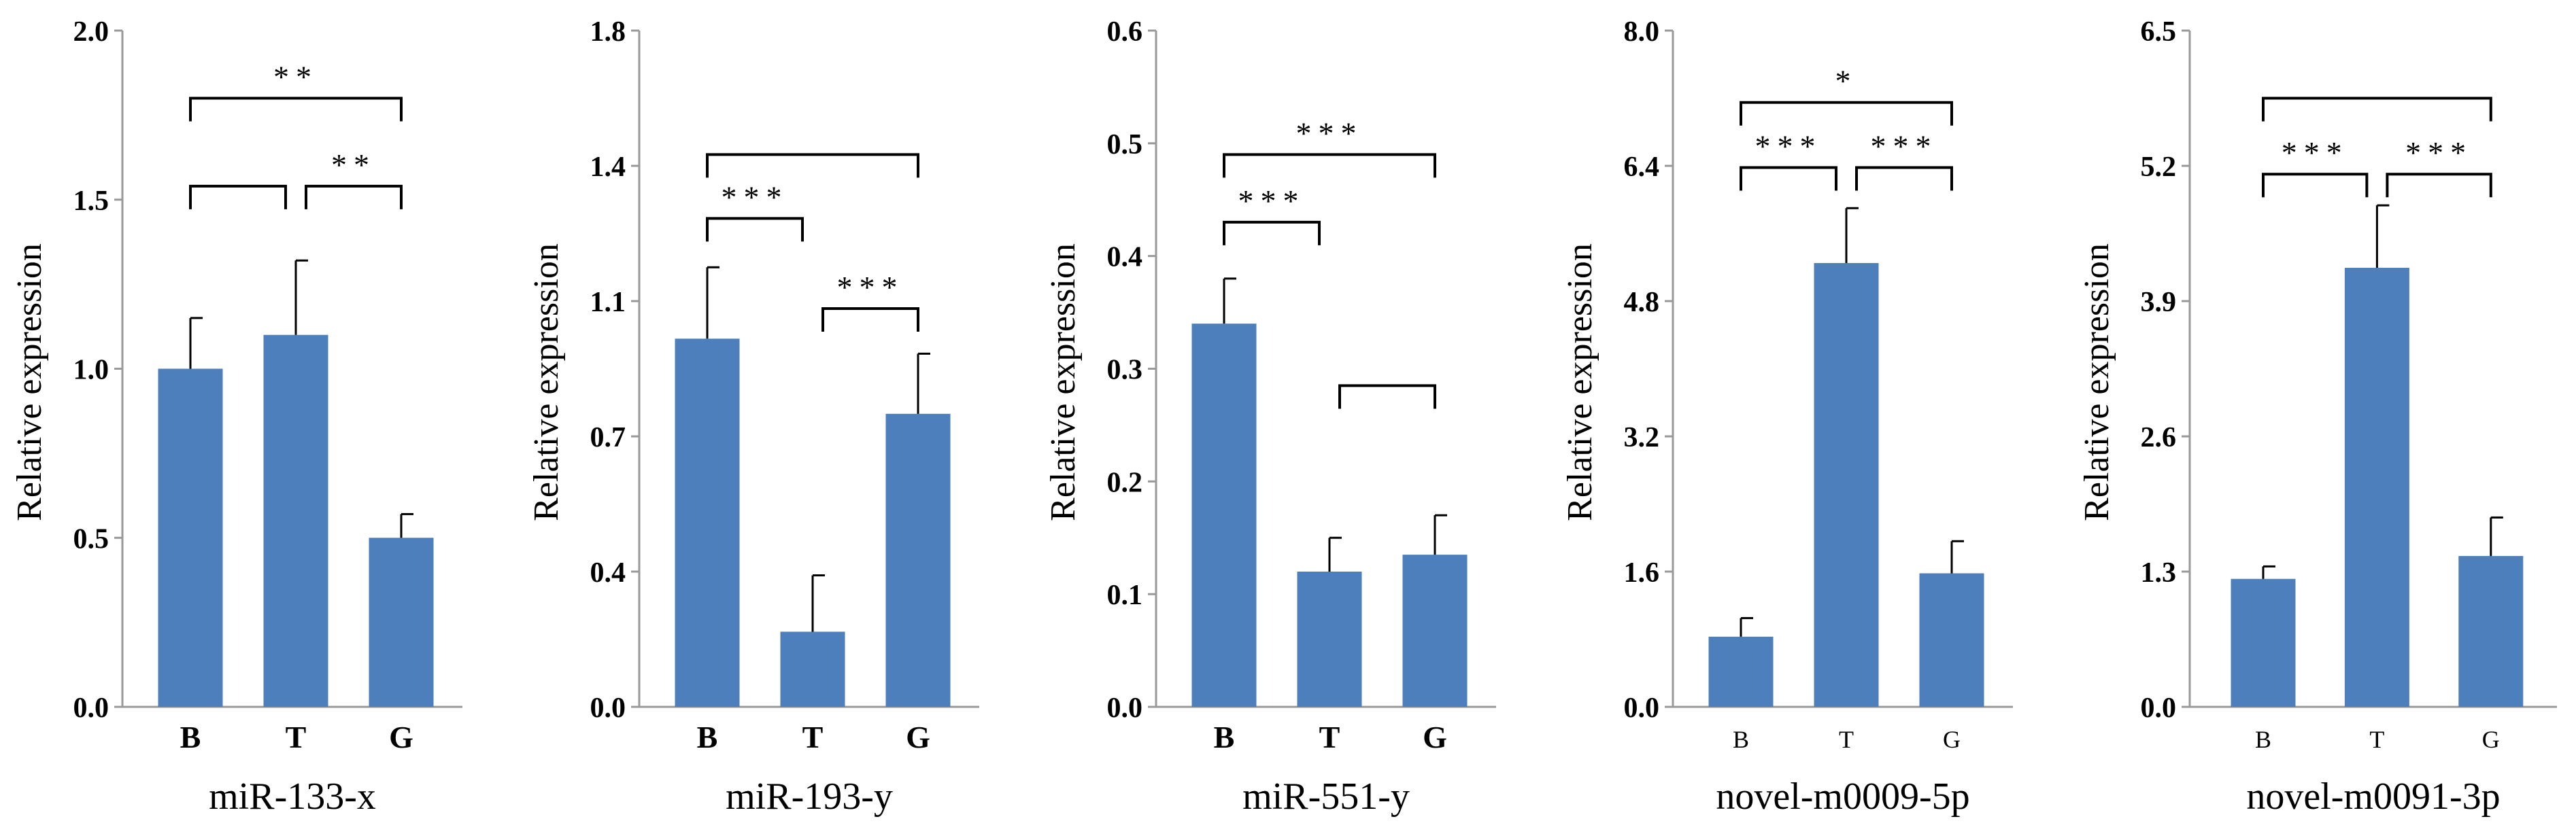 The width and height of the screenshot is (2576, 836). Describe the element at coordinates (608, 437) in the screenshot. I see `y-tick-label: 0.7` at that location.